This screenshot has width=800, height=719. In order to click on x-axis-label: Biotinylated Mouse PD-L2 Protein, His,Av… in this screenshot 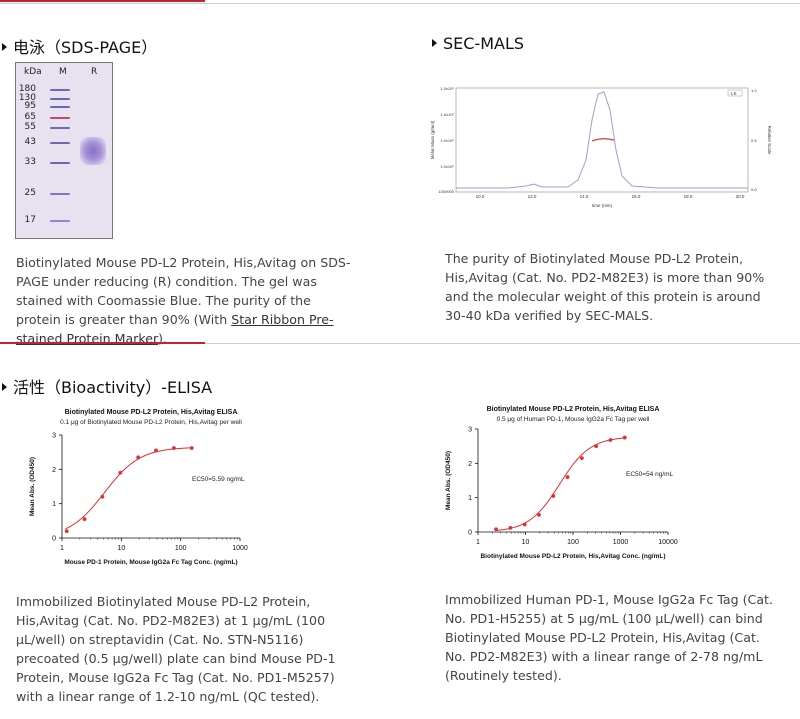, I will do `click(572, 556)`.